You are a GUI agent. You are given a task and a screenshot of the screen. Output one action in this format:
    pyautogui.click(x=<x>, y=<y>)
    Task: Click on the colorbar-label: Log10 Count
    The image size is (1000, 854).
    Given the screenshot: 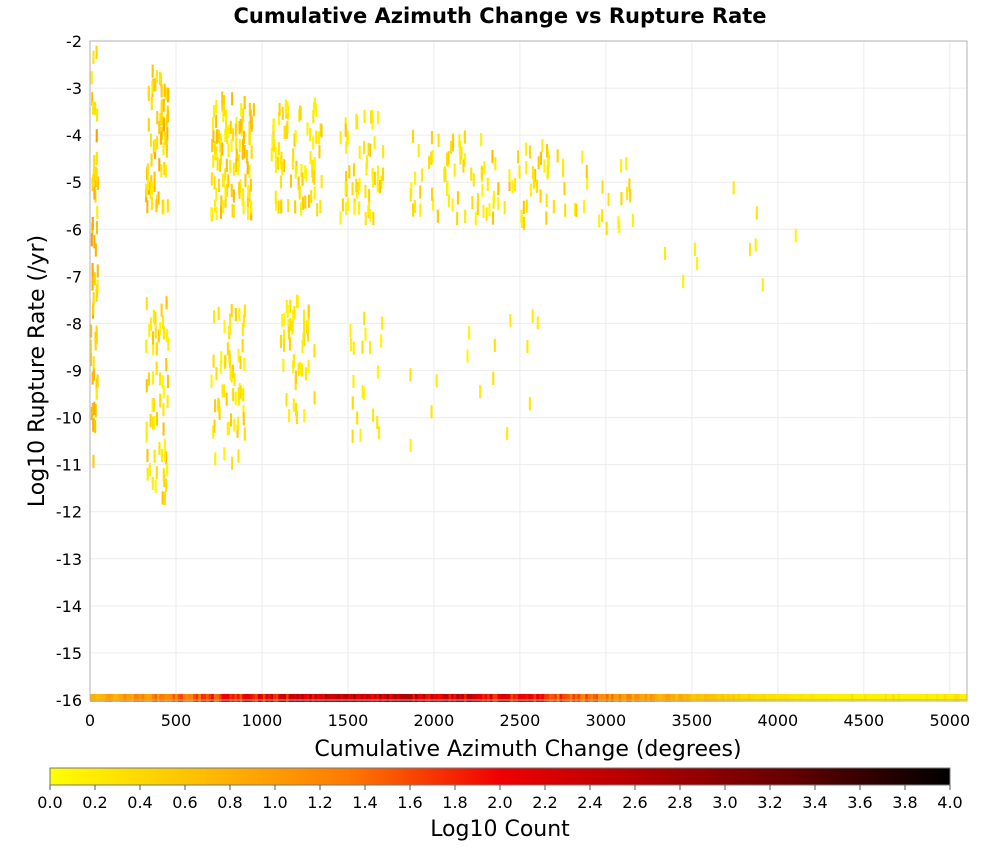 What is the action you would take?
    pyautogui.click(x=500, y=829)
    